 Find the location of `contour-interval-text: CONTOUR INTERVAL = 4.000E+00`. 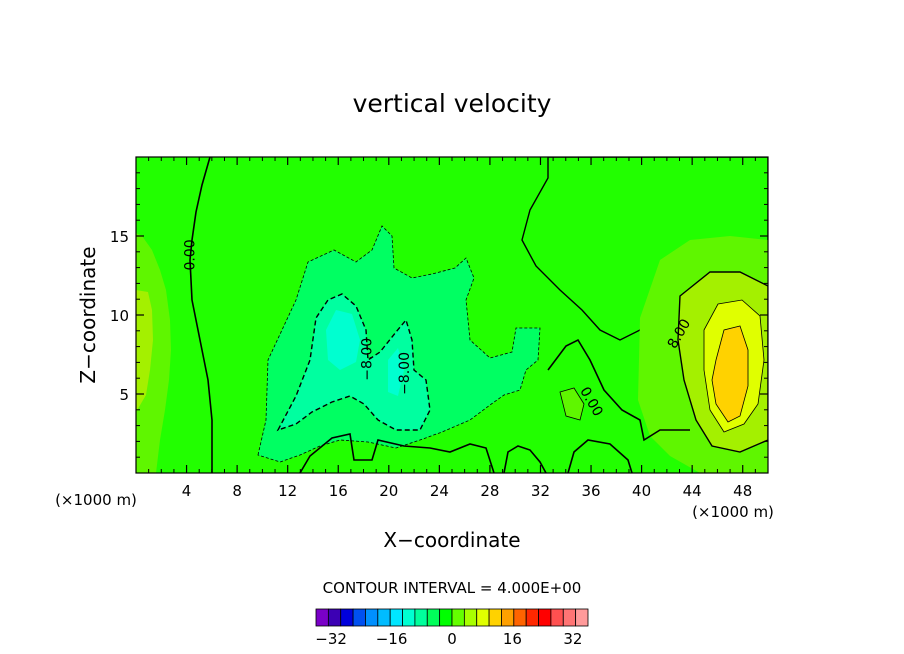

contour-interval-text: CONTOUR INTERVAL = 4.000E+00 is located at coordinates (452, 588).